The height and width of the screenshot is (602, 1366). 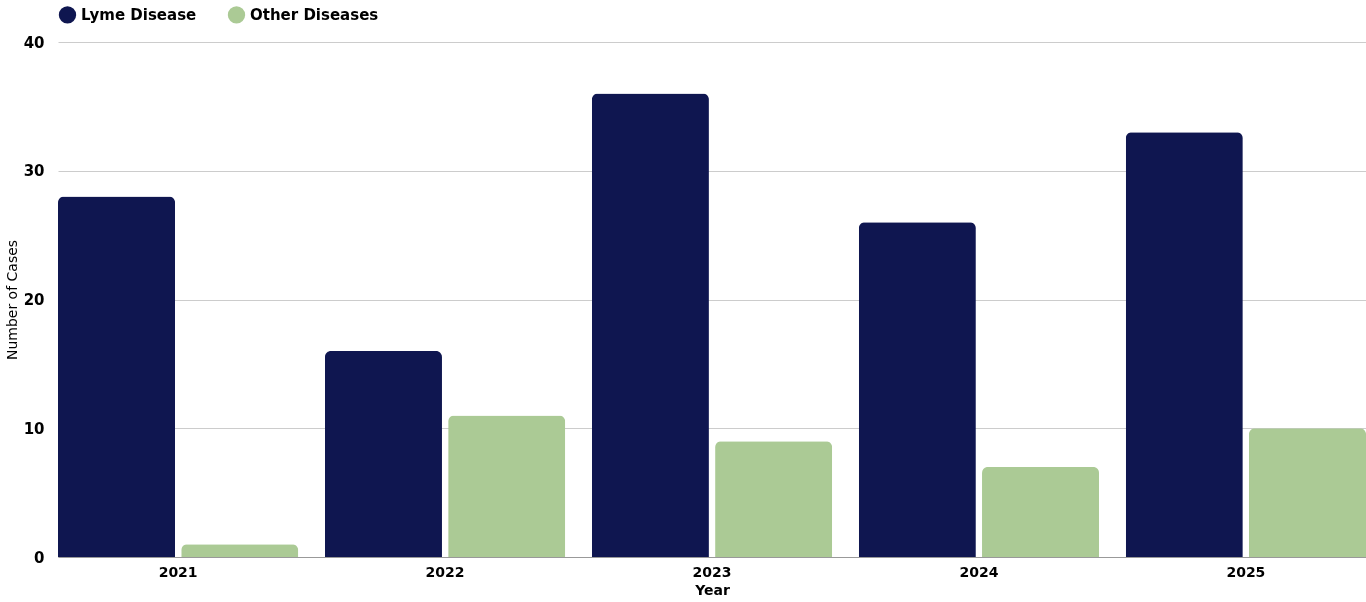 I want to click on y-tick-label: 20, so click(x=34, y=300).